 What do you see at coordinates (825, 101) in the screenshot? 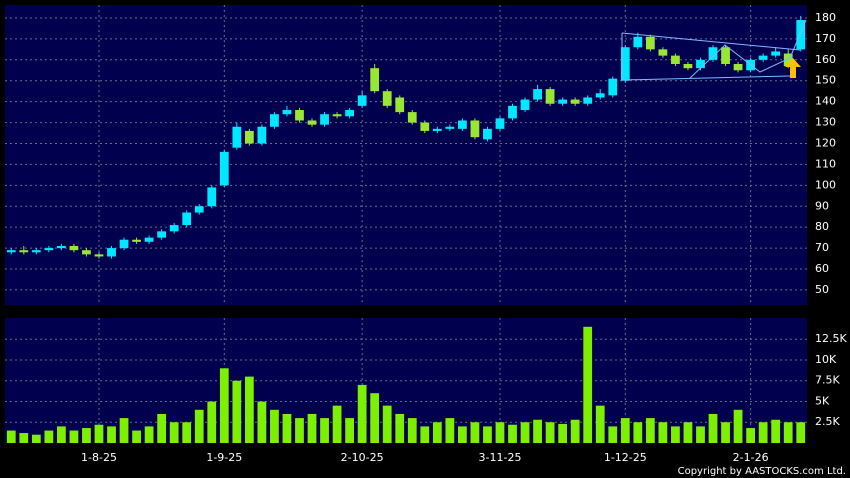
I see `y-tick-label: 140` at bounding box center [825, 101].